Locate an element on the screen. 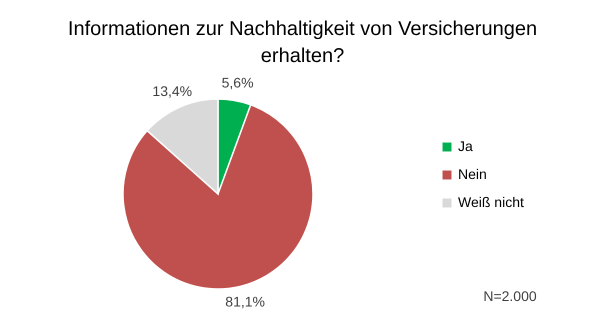 Image resolution: width=605 pixels, height=323 pixels. data-label: 81,1% is located at coordinates (245, 302).